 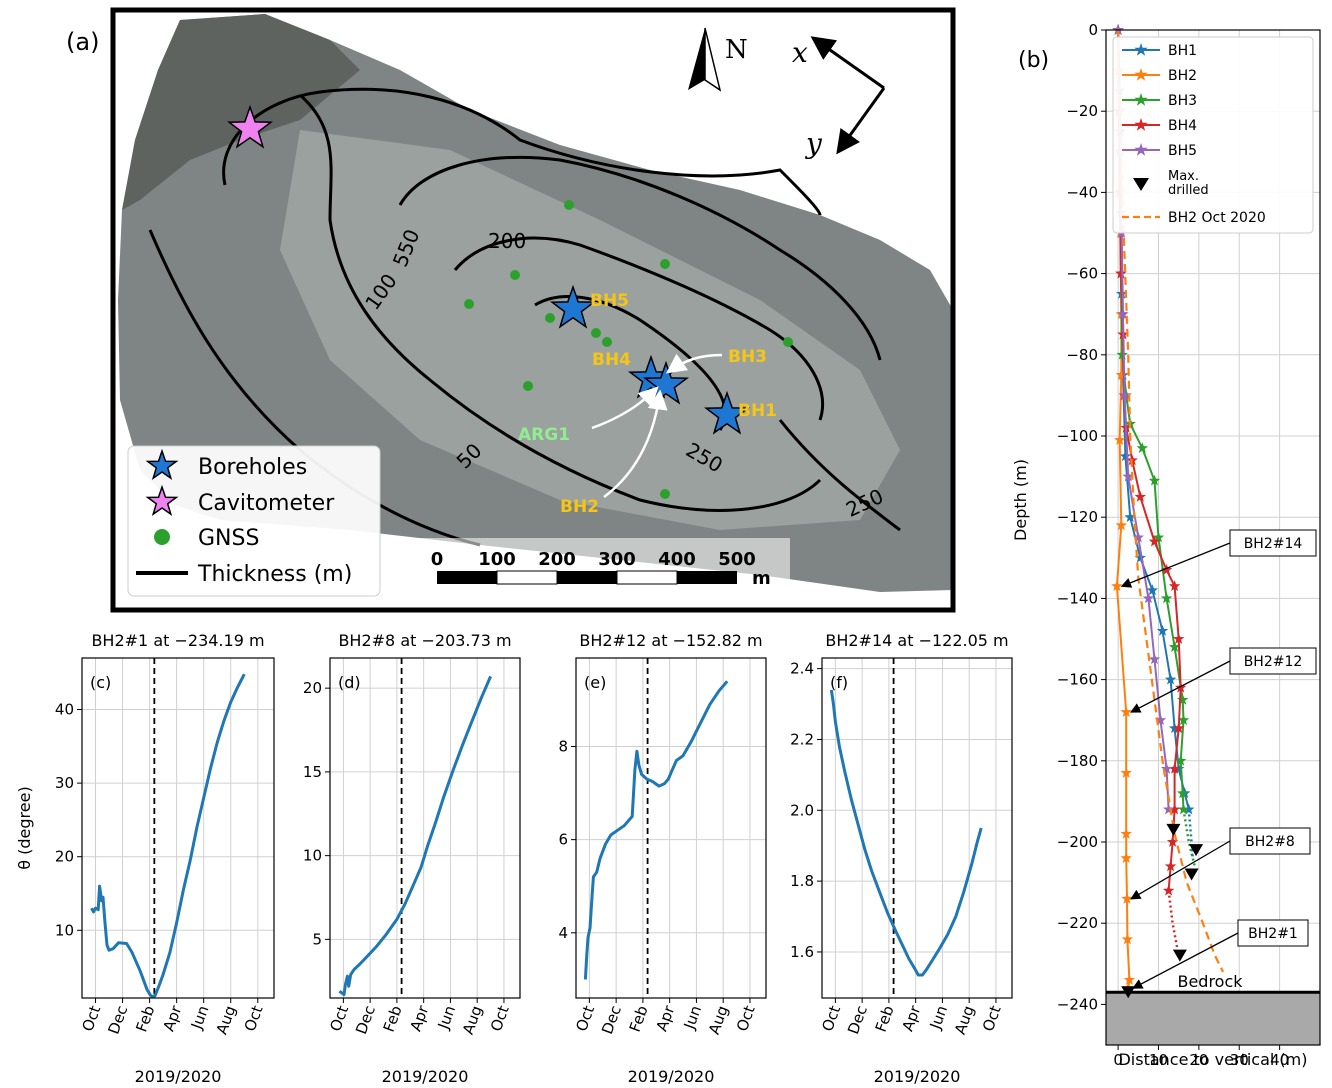 I want to click on y-tick-label: 1.6, so click(x=802, y=952).